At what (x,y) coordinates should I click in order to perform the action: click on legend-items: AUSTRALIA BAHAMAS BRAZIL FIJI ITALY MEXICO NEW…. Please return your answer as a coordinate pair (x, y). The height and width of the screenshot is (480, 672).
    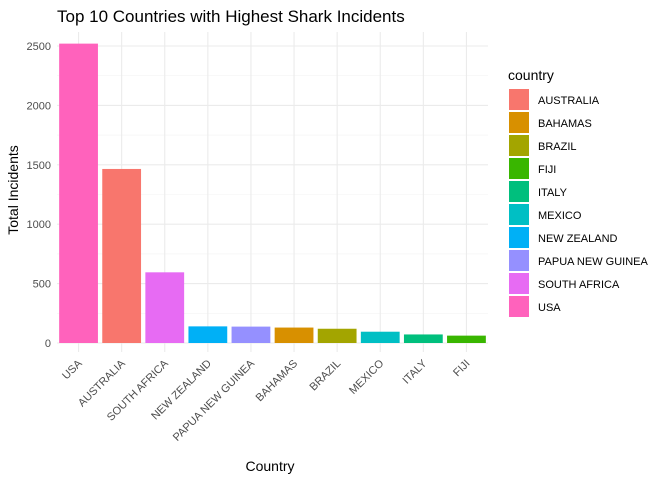
    Looking at the image, I should click on (578, 203).